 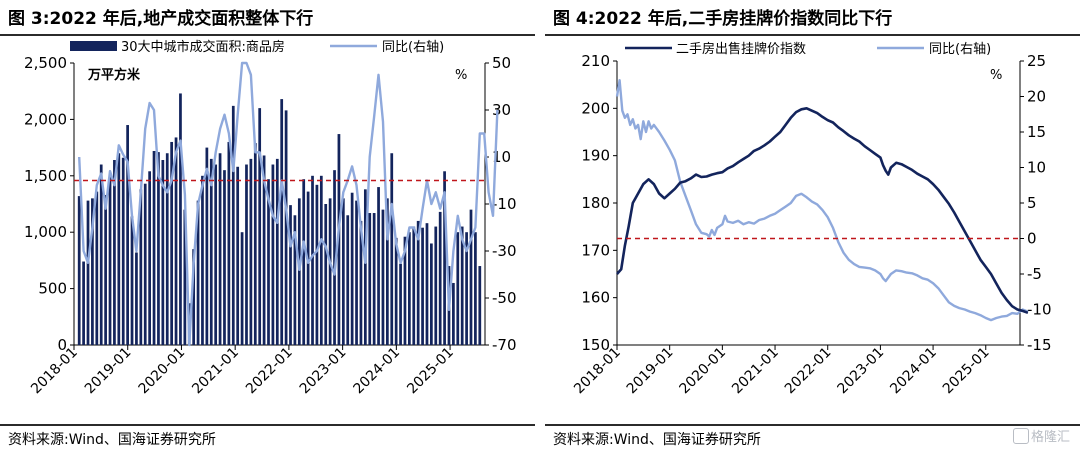 I want to click on unit-label-right: %, so click(x=461, y=75).